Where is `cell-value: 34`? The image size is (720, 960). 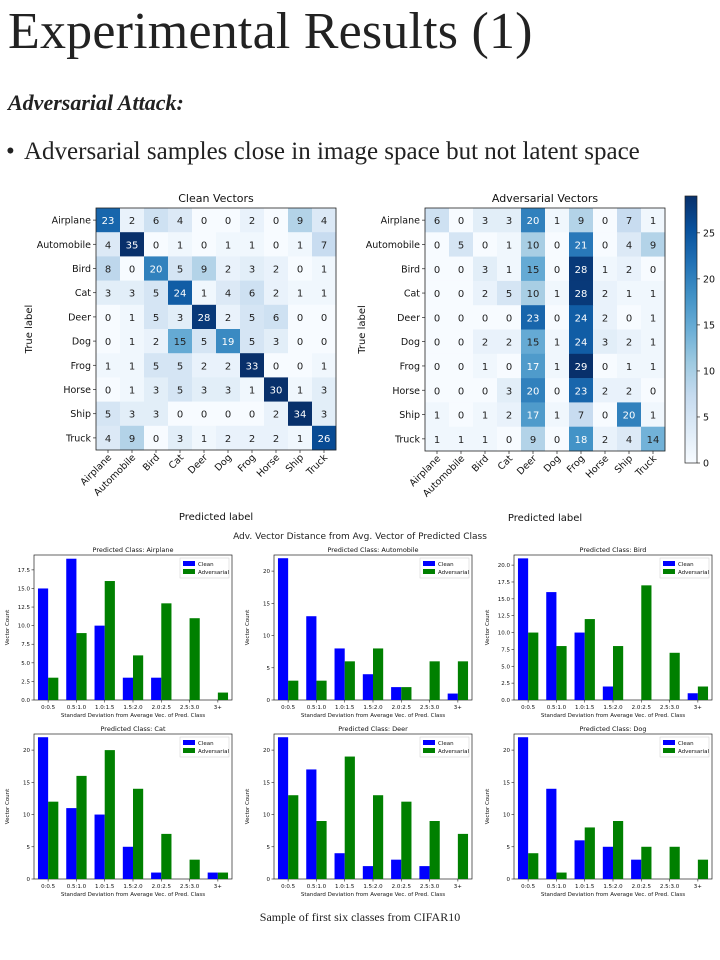
cell-value: 34 is located at coordinates (300, 415).